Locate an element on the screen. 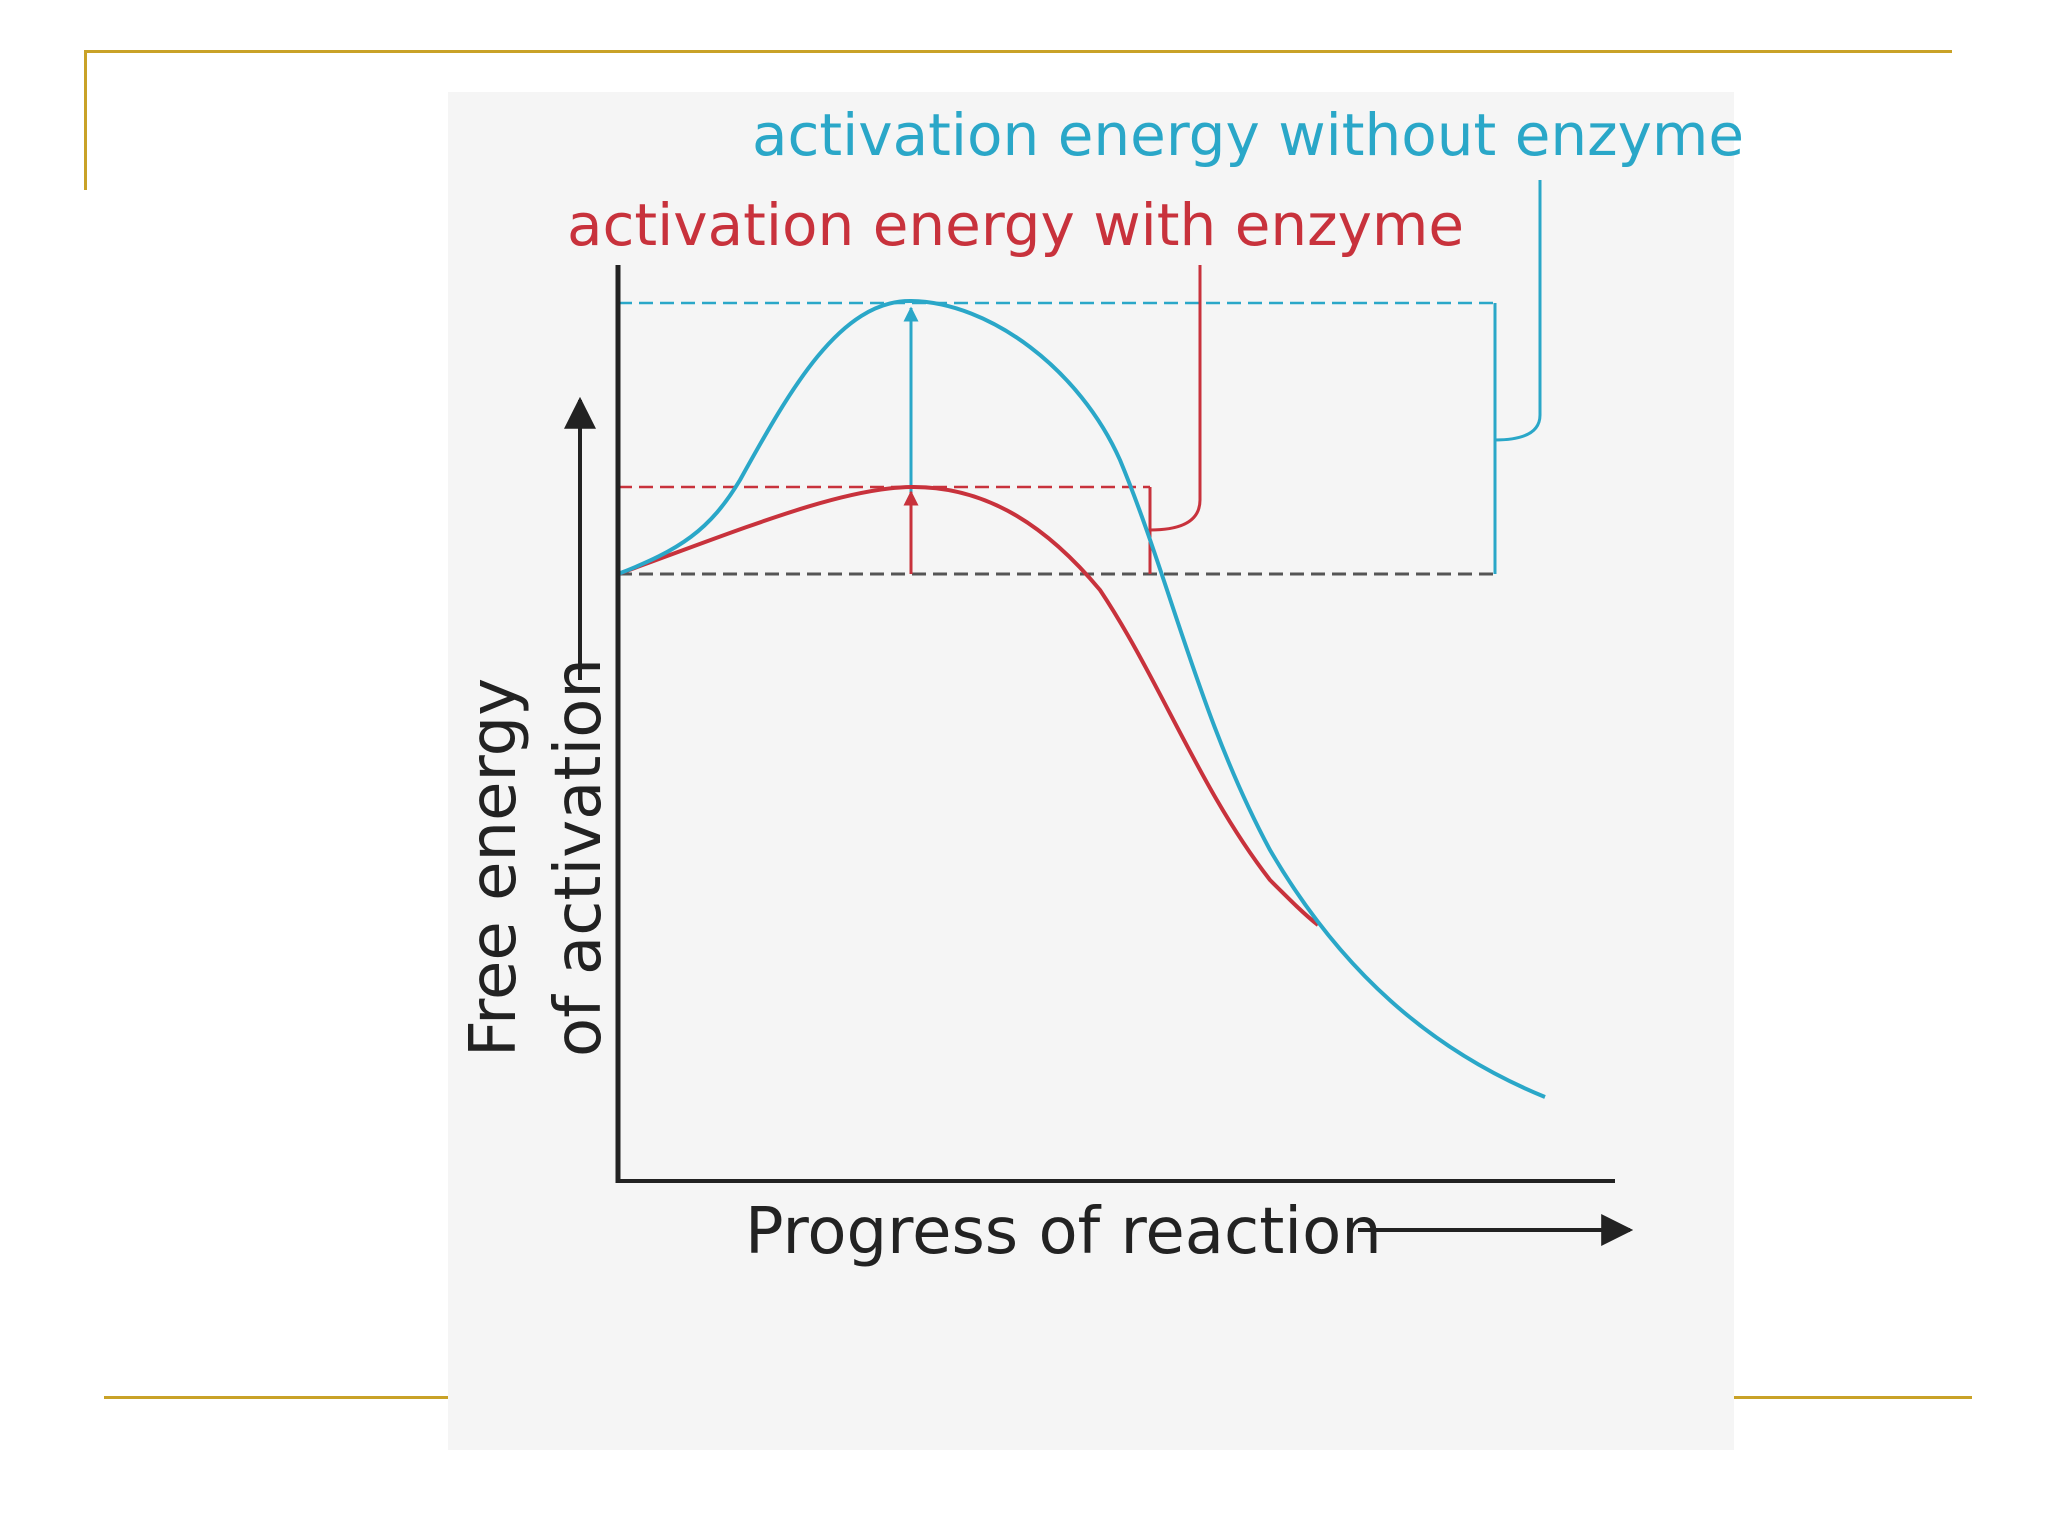  slide-bottom-rule-right is located at coordinates (1852, 1397).